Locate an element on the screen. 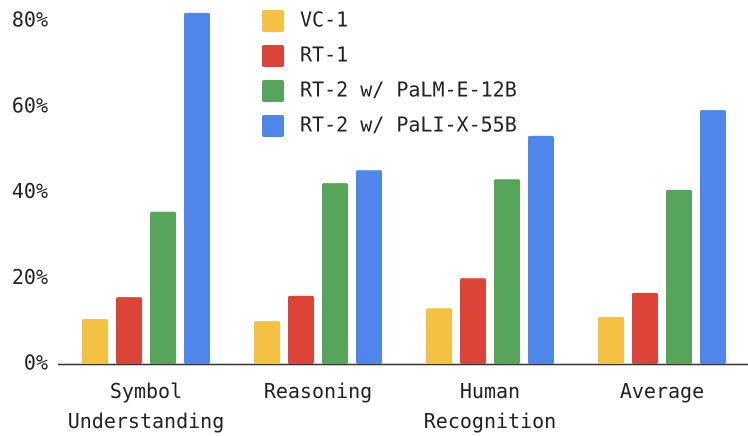  x-tick-label: Symbol Understanding is located at coordinates (146, 406).